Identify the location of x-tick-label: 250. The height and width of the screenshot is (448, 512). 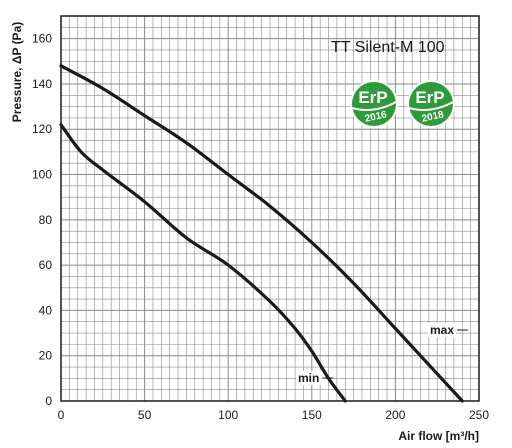
(479, 415).